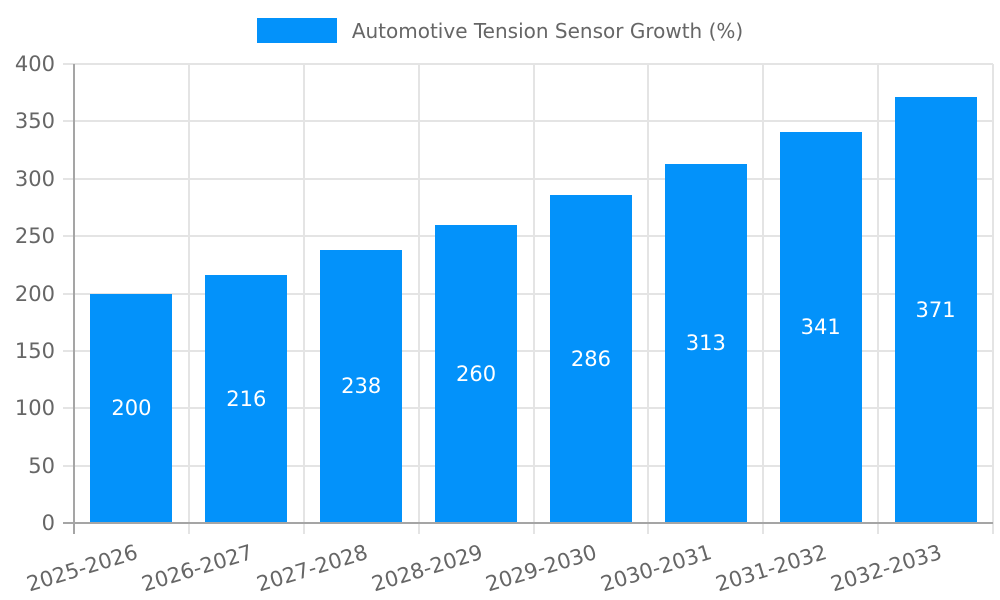 This screenshot has height=600, width=1000. I want to click on y-axis-tick-label: 200, so click(34, 293).